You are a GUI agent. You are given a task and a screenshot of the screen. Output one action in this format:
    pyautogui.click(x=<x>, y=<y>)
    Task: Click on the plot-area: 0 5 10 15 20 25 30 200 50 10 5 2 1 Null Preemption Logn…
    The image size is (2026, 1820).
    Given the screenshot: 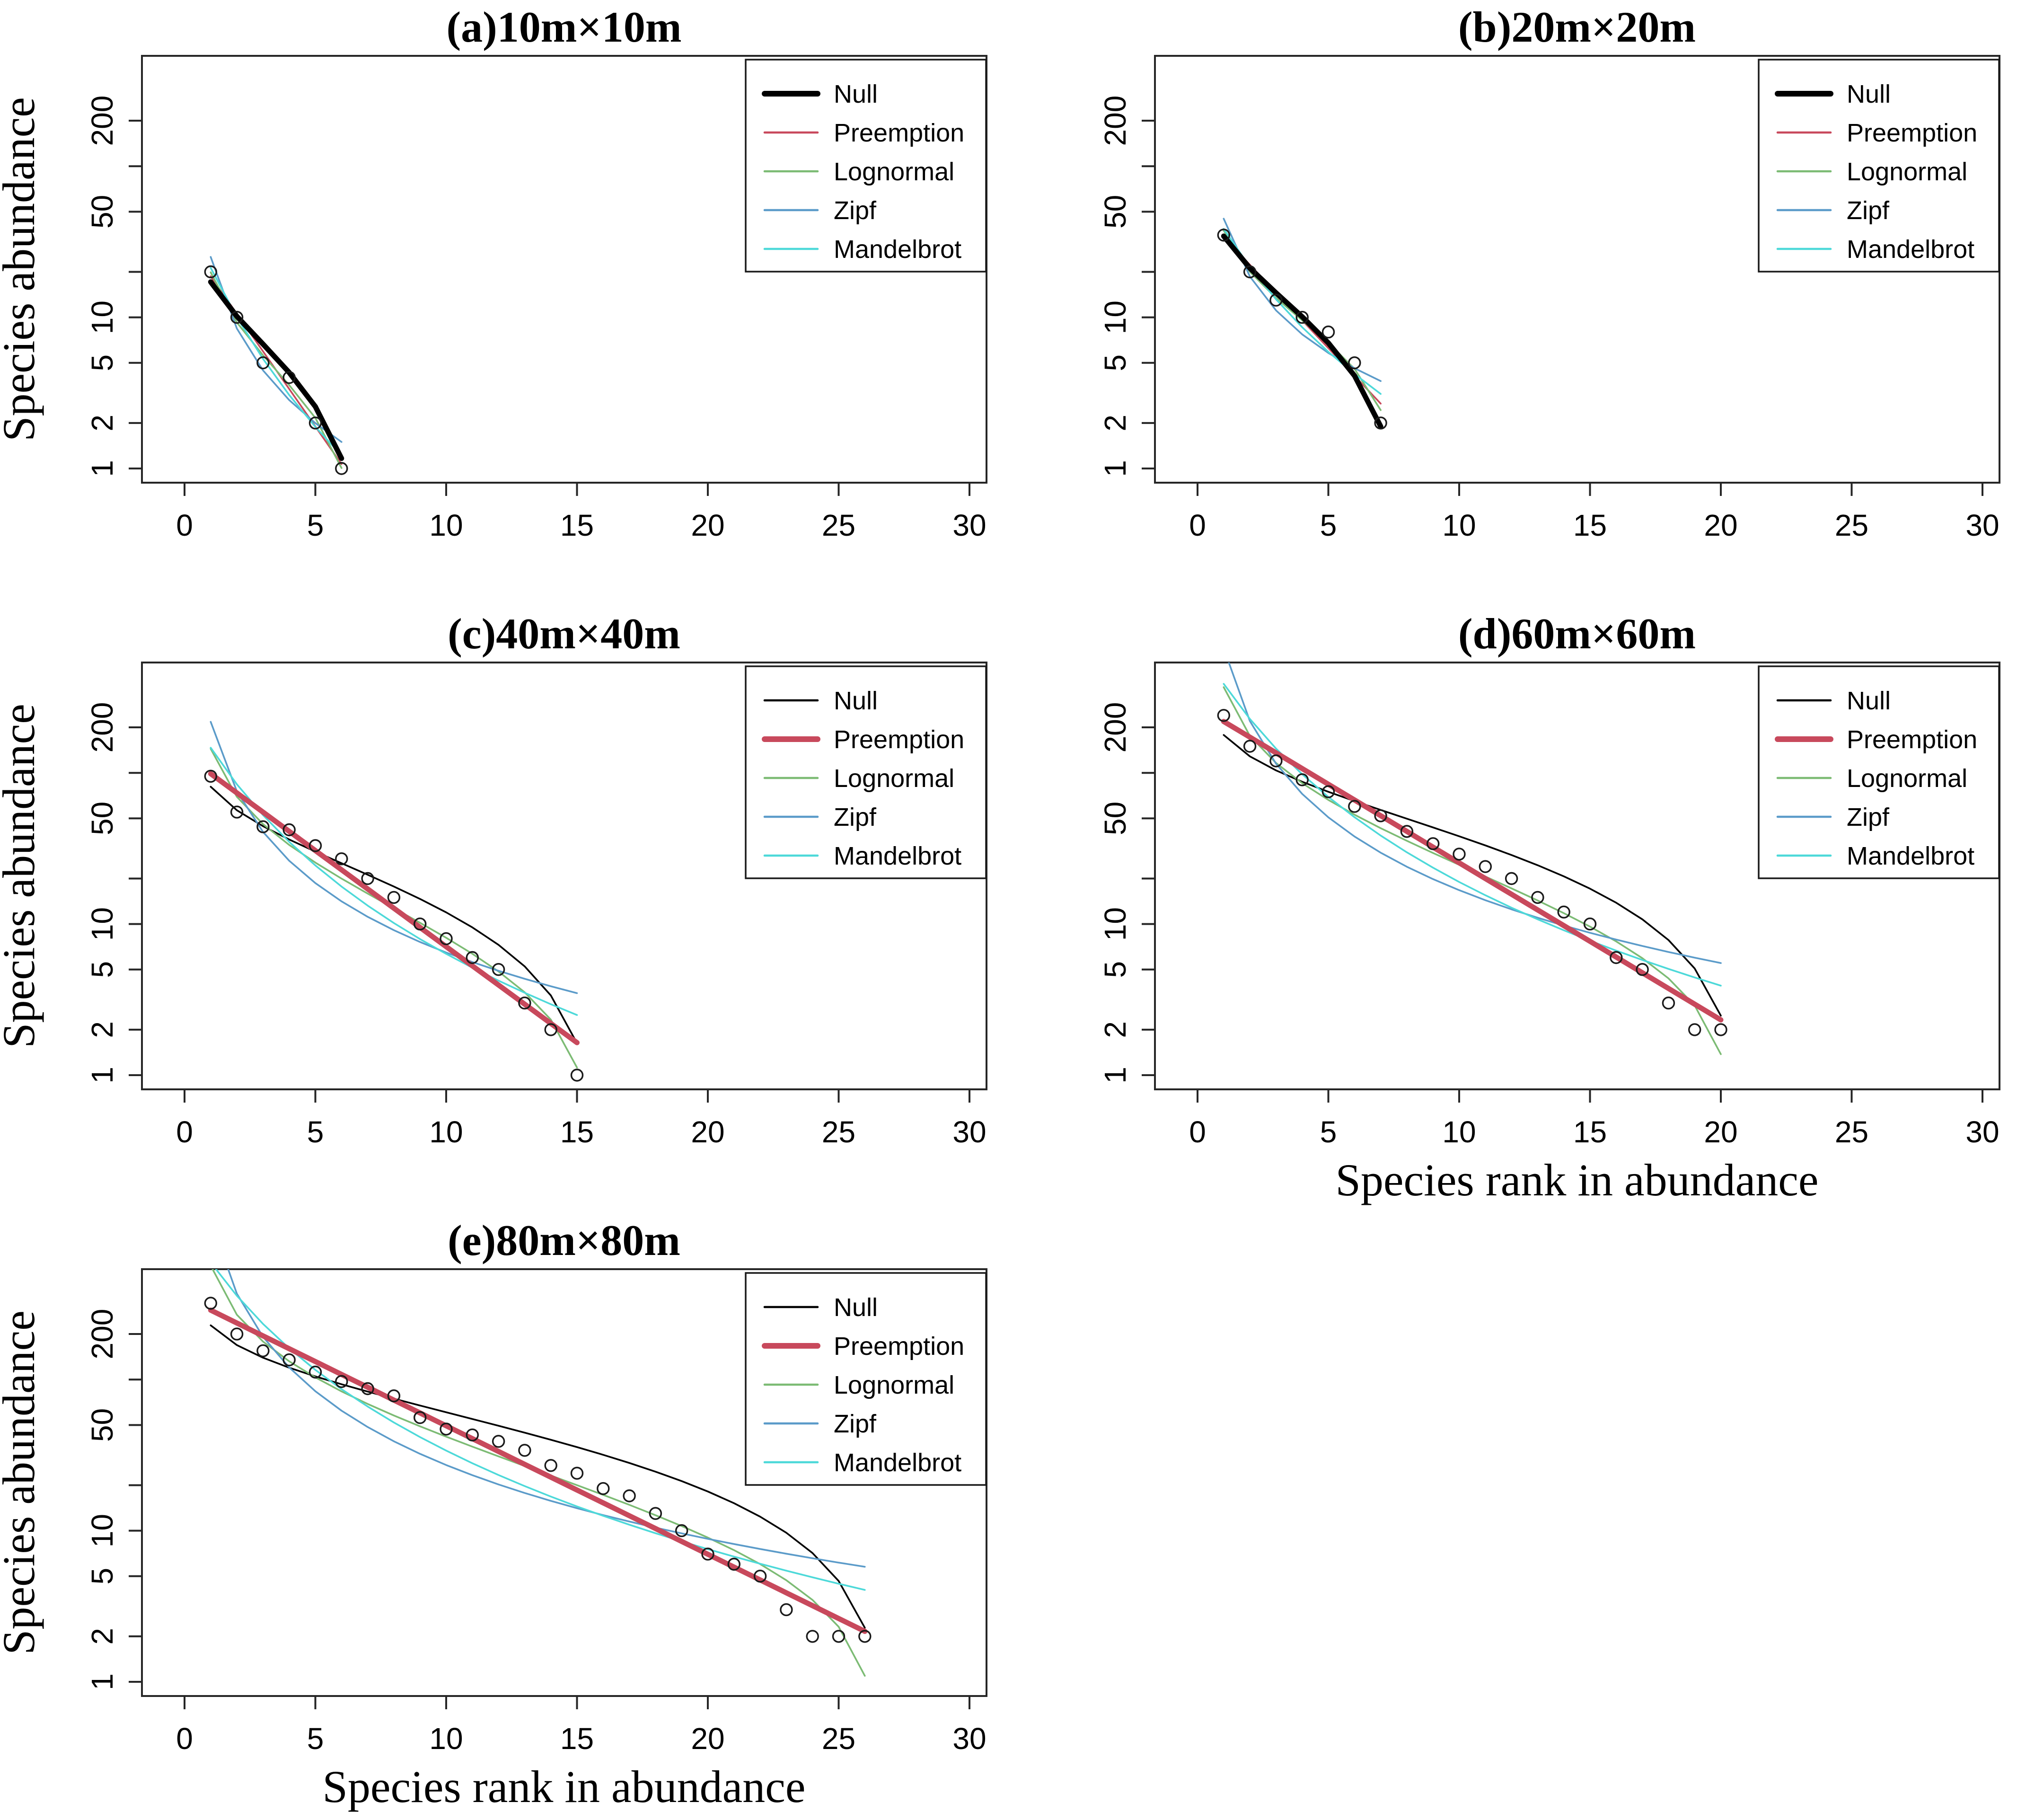 What is the action you would take?
    pyautogui.click(x=1549, y=905)
    